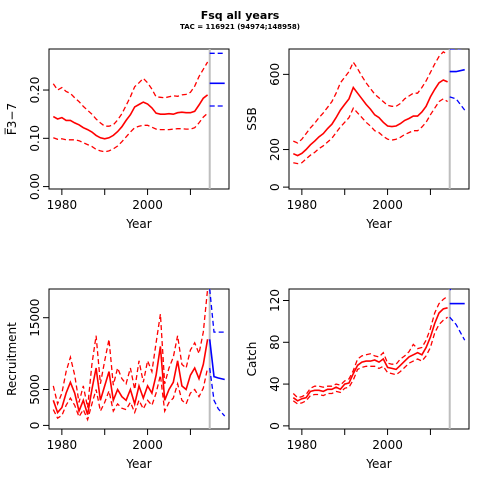  What do you see at coordinates (217, 392) in the screenshot?
I see `recruitment-forecast-lower-line` at bounding box center [217, 392].